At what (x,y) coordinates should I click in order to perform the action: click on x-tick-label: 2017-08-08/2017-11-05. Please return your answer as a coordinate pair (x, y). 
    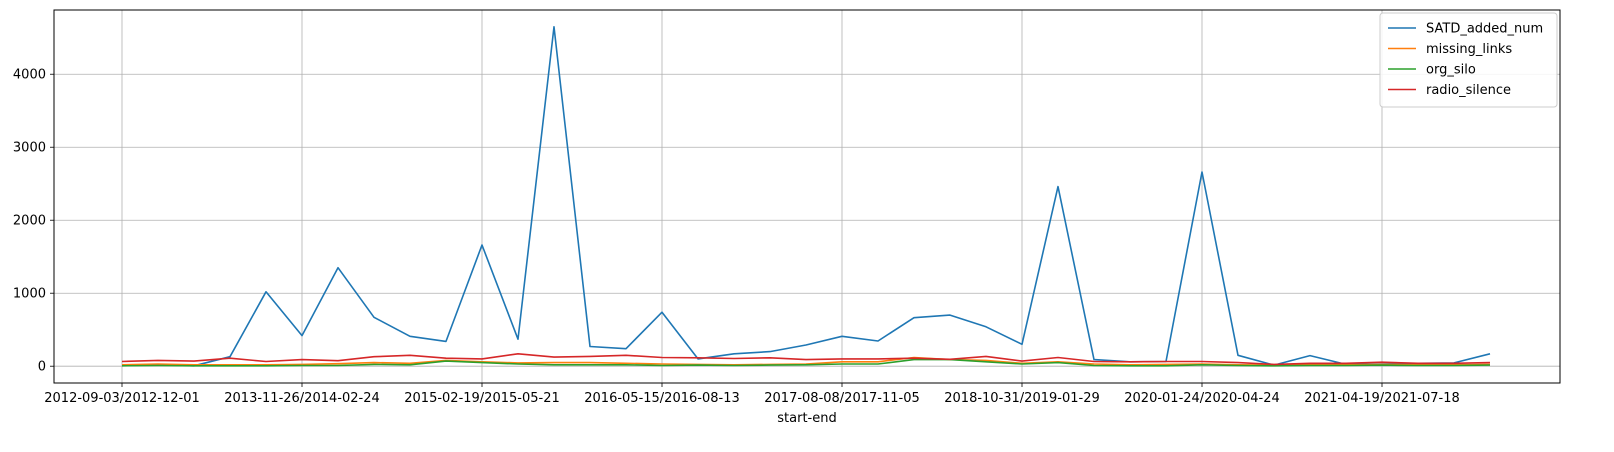
    Looking at the image, I should click on (841, 398).